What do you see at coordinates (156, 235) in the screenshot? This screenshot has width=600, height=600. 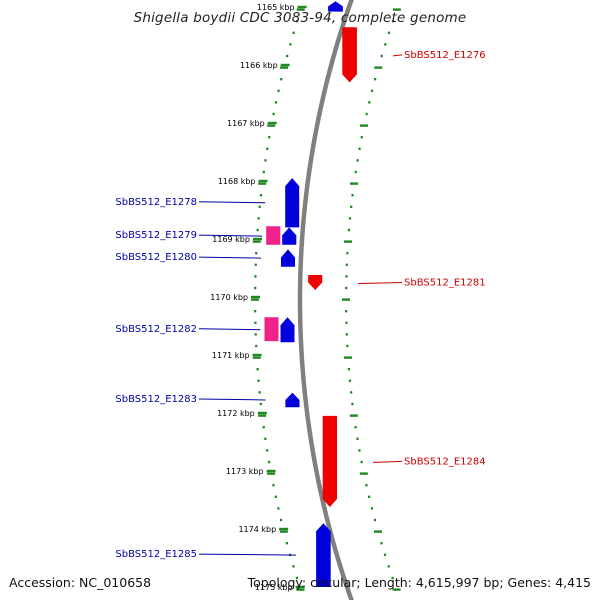 I see `gene-label-g1279: SbBS512_E1279` at bounding box center [156, 235].